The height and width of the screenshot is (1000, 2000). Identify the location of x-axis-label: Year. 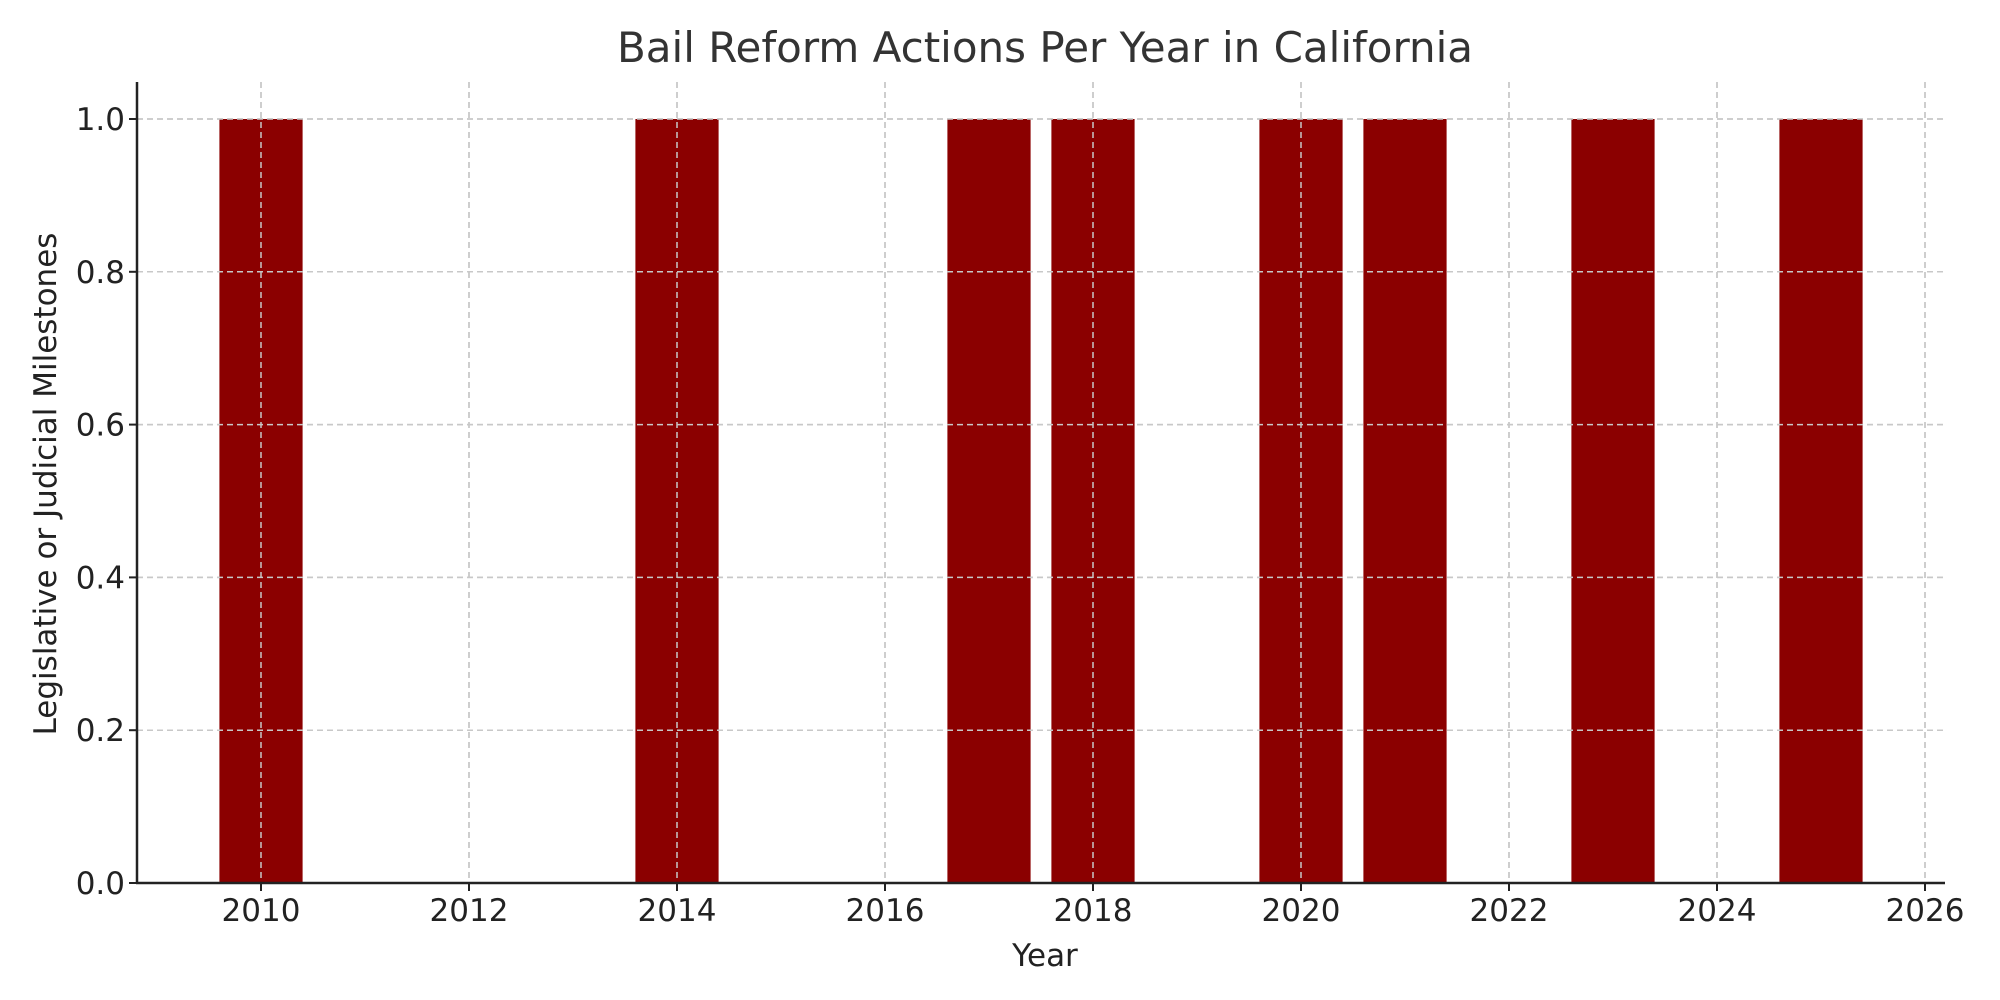
(1044, 956).